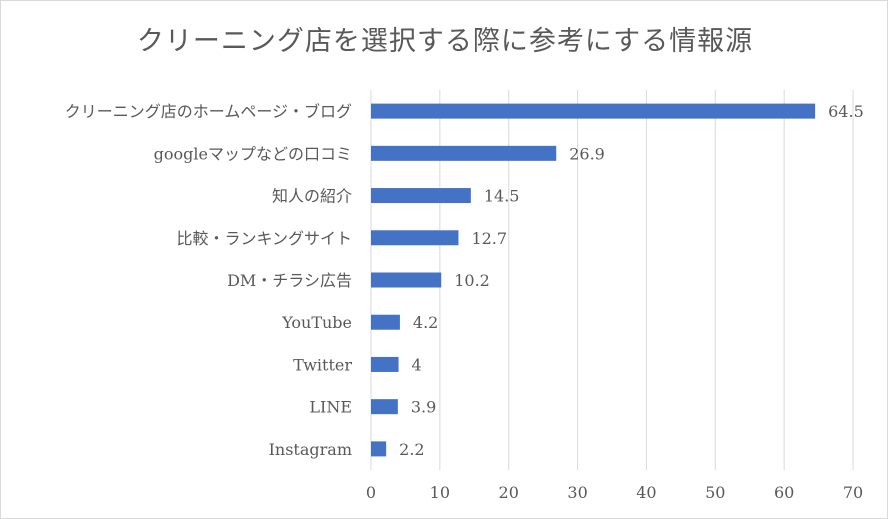 The image size is (888, 519). I want to click on value-label: 26.9, so click(587, 153).